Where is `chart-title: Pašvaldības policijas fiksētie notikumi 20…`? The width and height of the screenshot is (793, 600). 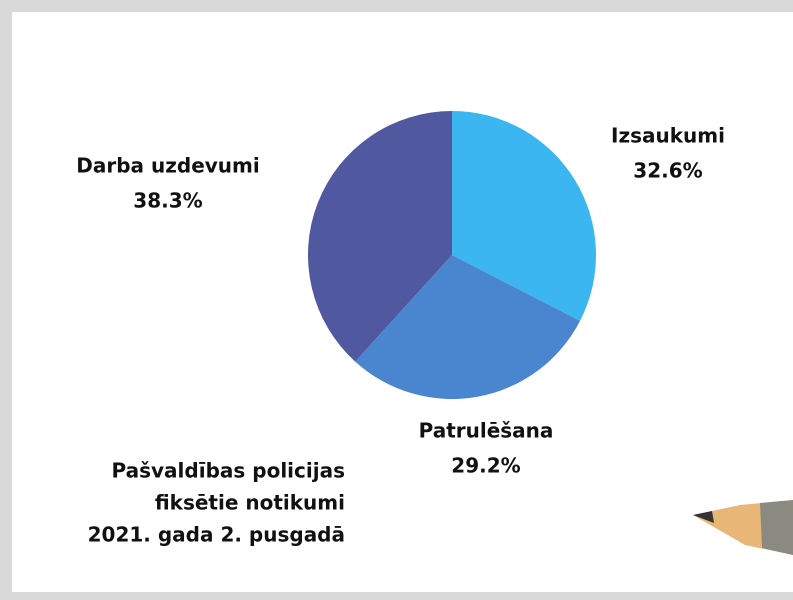 chart-title: Pašvaldības policijas fiksētie notikumi 20… is located at coordinates (216, 503).